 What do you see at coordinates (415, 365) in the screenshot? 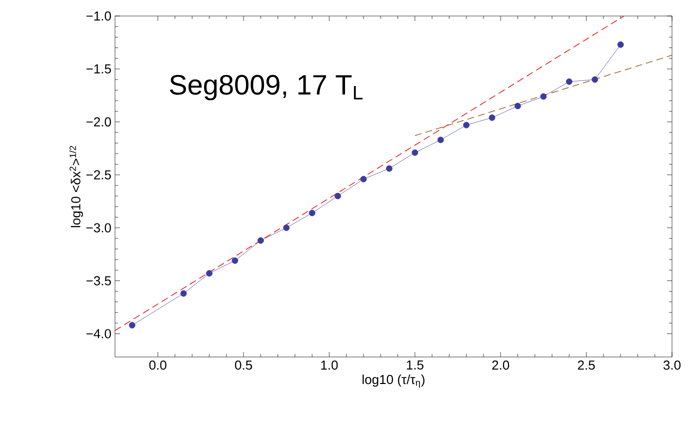
I see `x-tick-label: 1.5` at bounding box center [415, 365].